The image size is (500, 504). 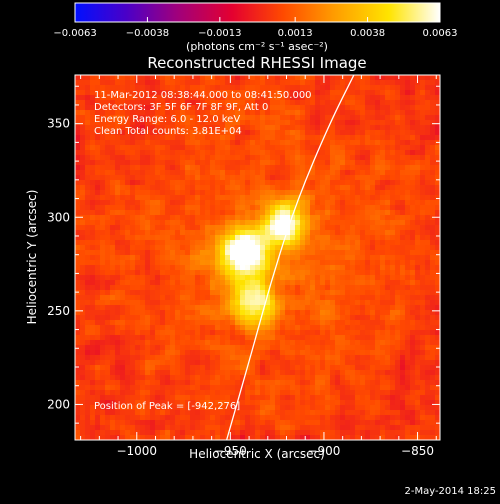 What do you see at coordinates (167, 406) in the screenshot?
I see `peak-position-label: Position of Peak = [-942,276]` at bounding box center [167, 406].